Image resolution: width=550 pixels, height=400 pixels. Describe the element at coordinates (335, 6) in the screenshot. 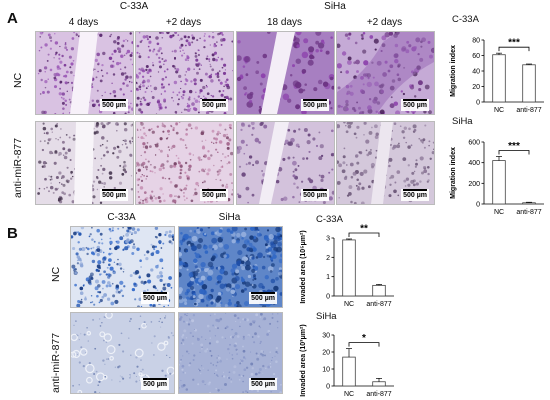

I see `group-header-siha: SiHa` at that location.